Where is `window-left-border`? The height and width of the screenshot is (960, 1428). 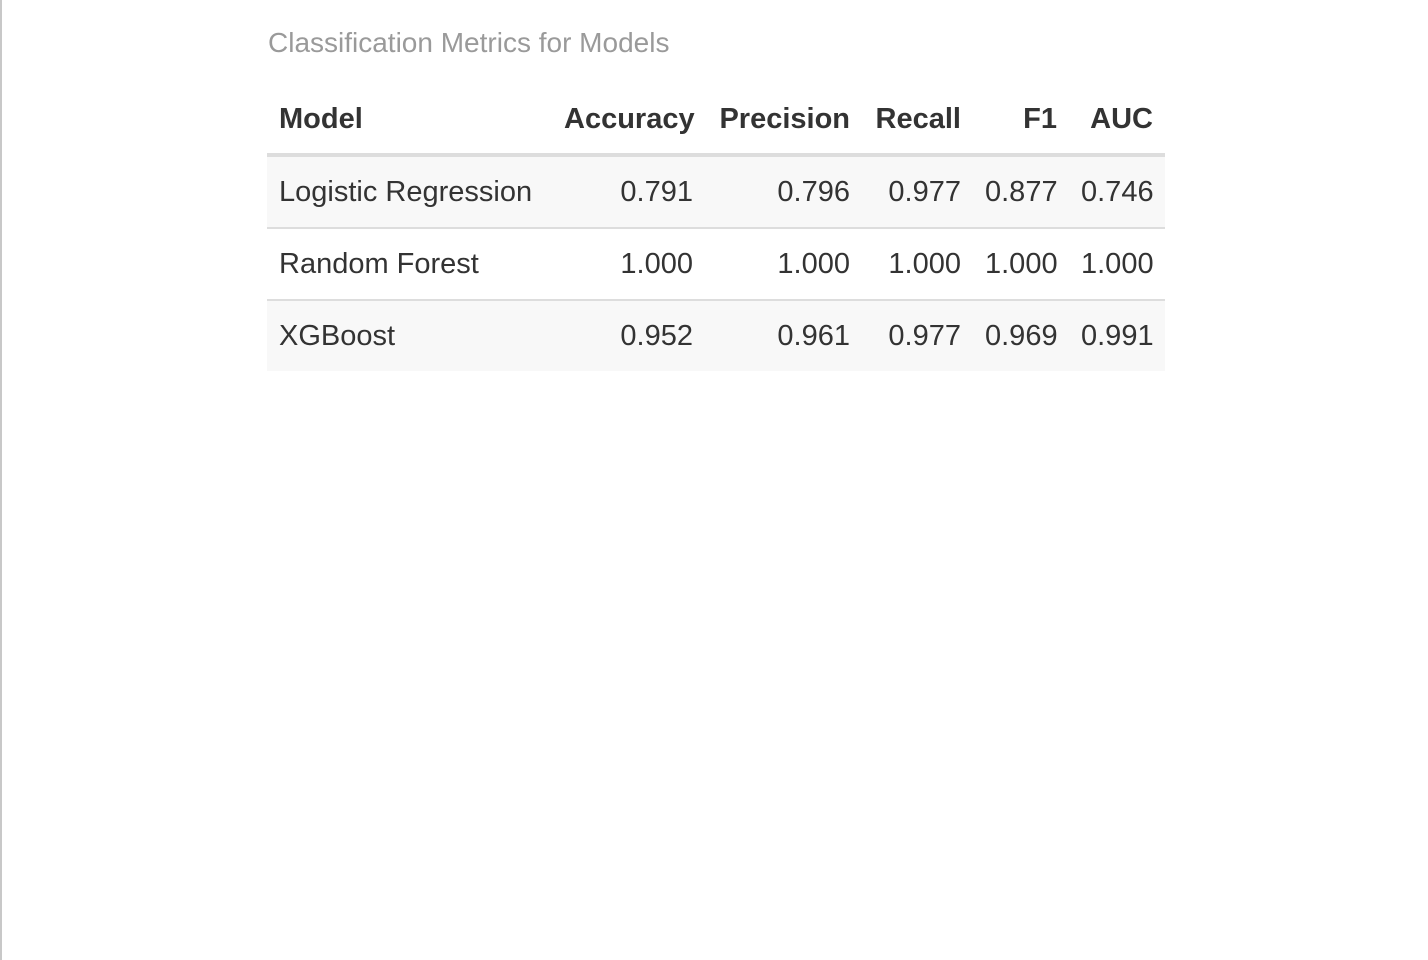
window-left-border is located at coordinates (1, 480).